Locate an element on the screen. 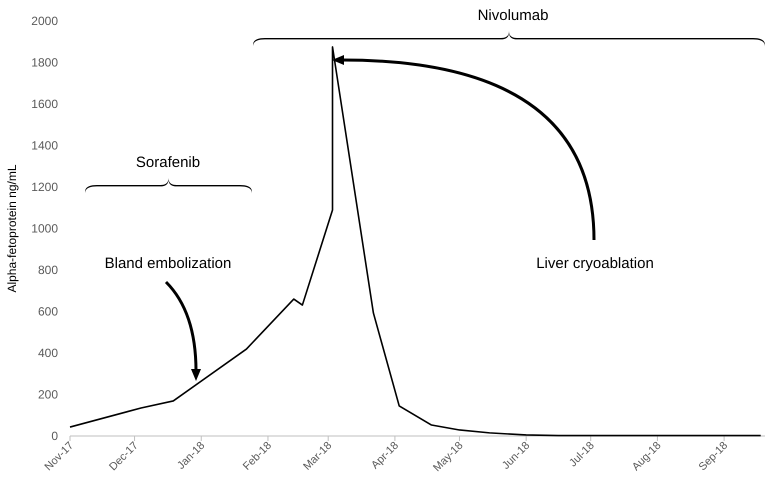 This screenshot has width=767, height=485. annotation: Nivolumab is located at coordinates (513, 15).